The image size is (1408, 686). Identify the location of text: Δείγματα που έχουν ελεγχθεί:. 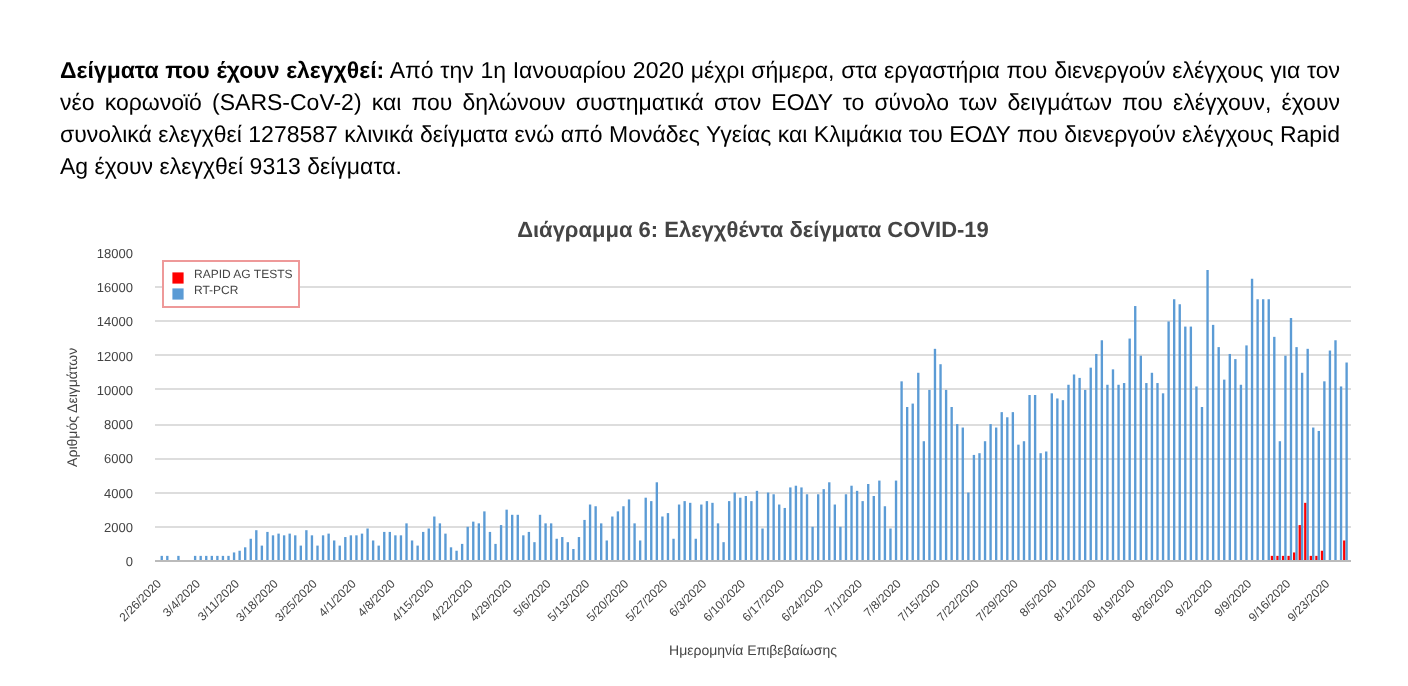
(222, 72).